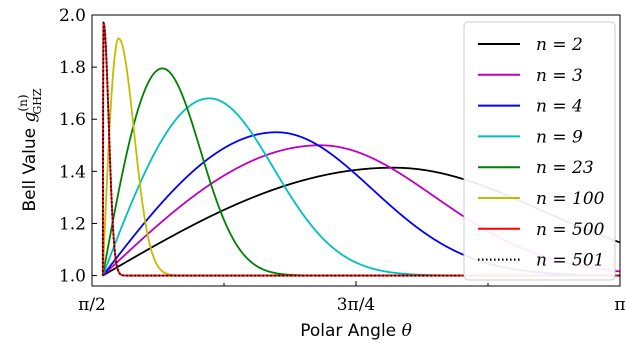 This screenshot has width=626, height=343. I want to click on legend-label-n2: n = 2, so click(559, 45).